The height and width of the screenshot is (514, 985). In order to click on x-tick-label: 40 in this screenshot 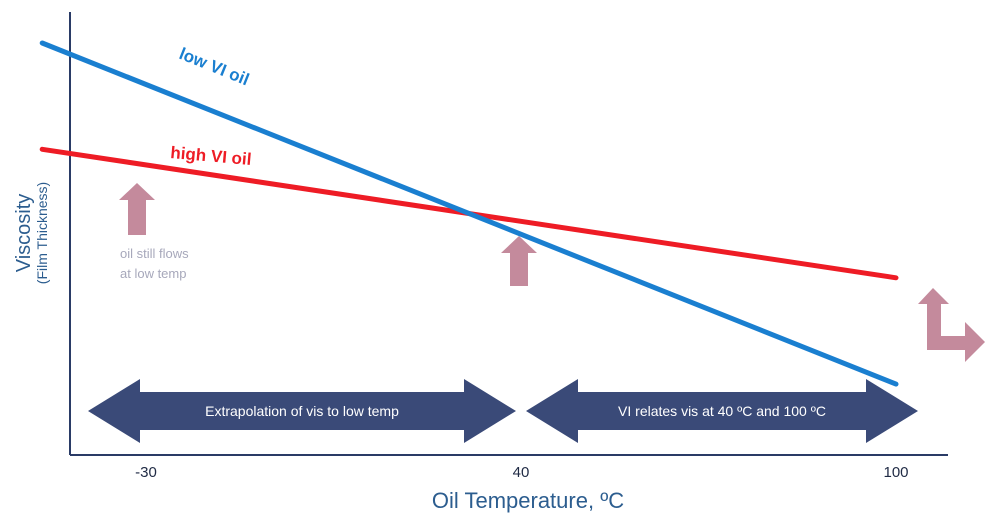, I will do `click(521, 472)`.